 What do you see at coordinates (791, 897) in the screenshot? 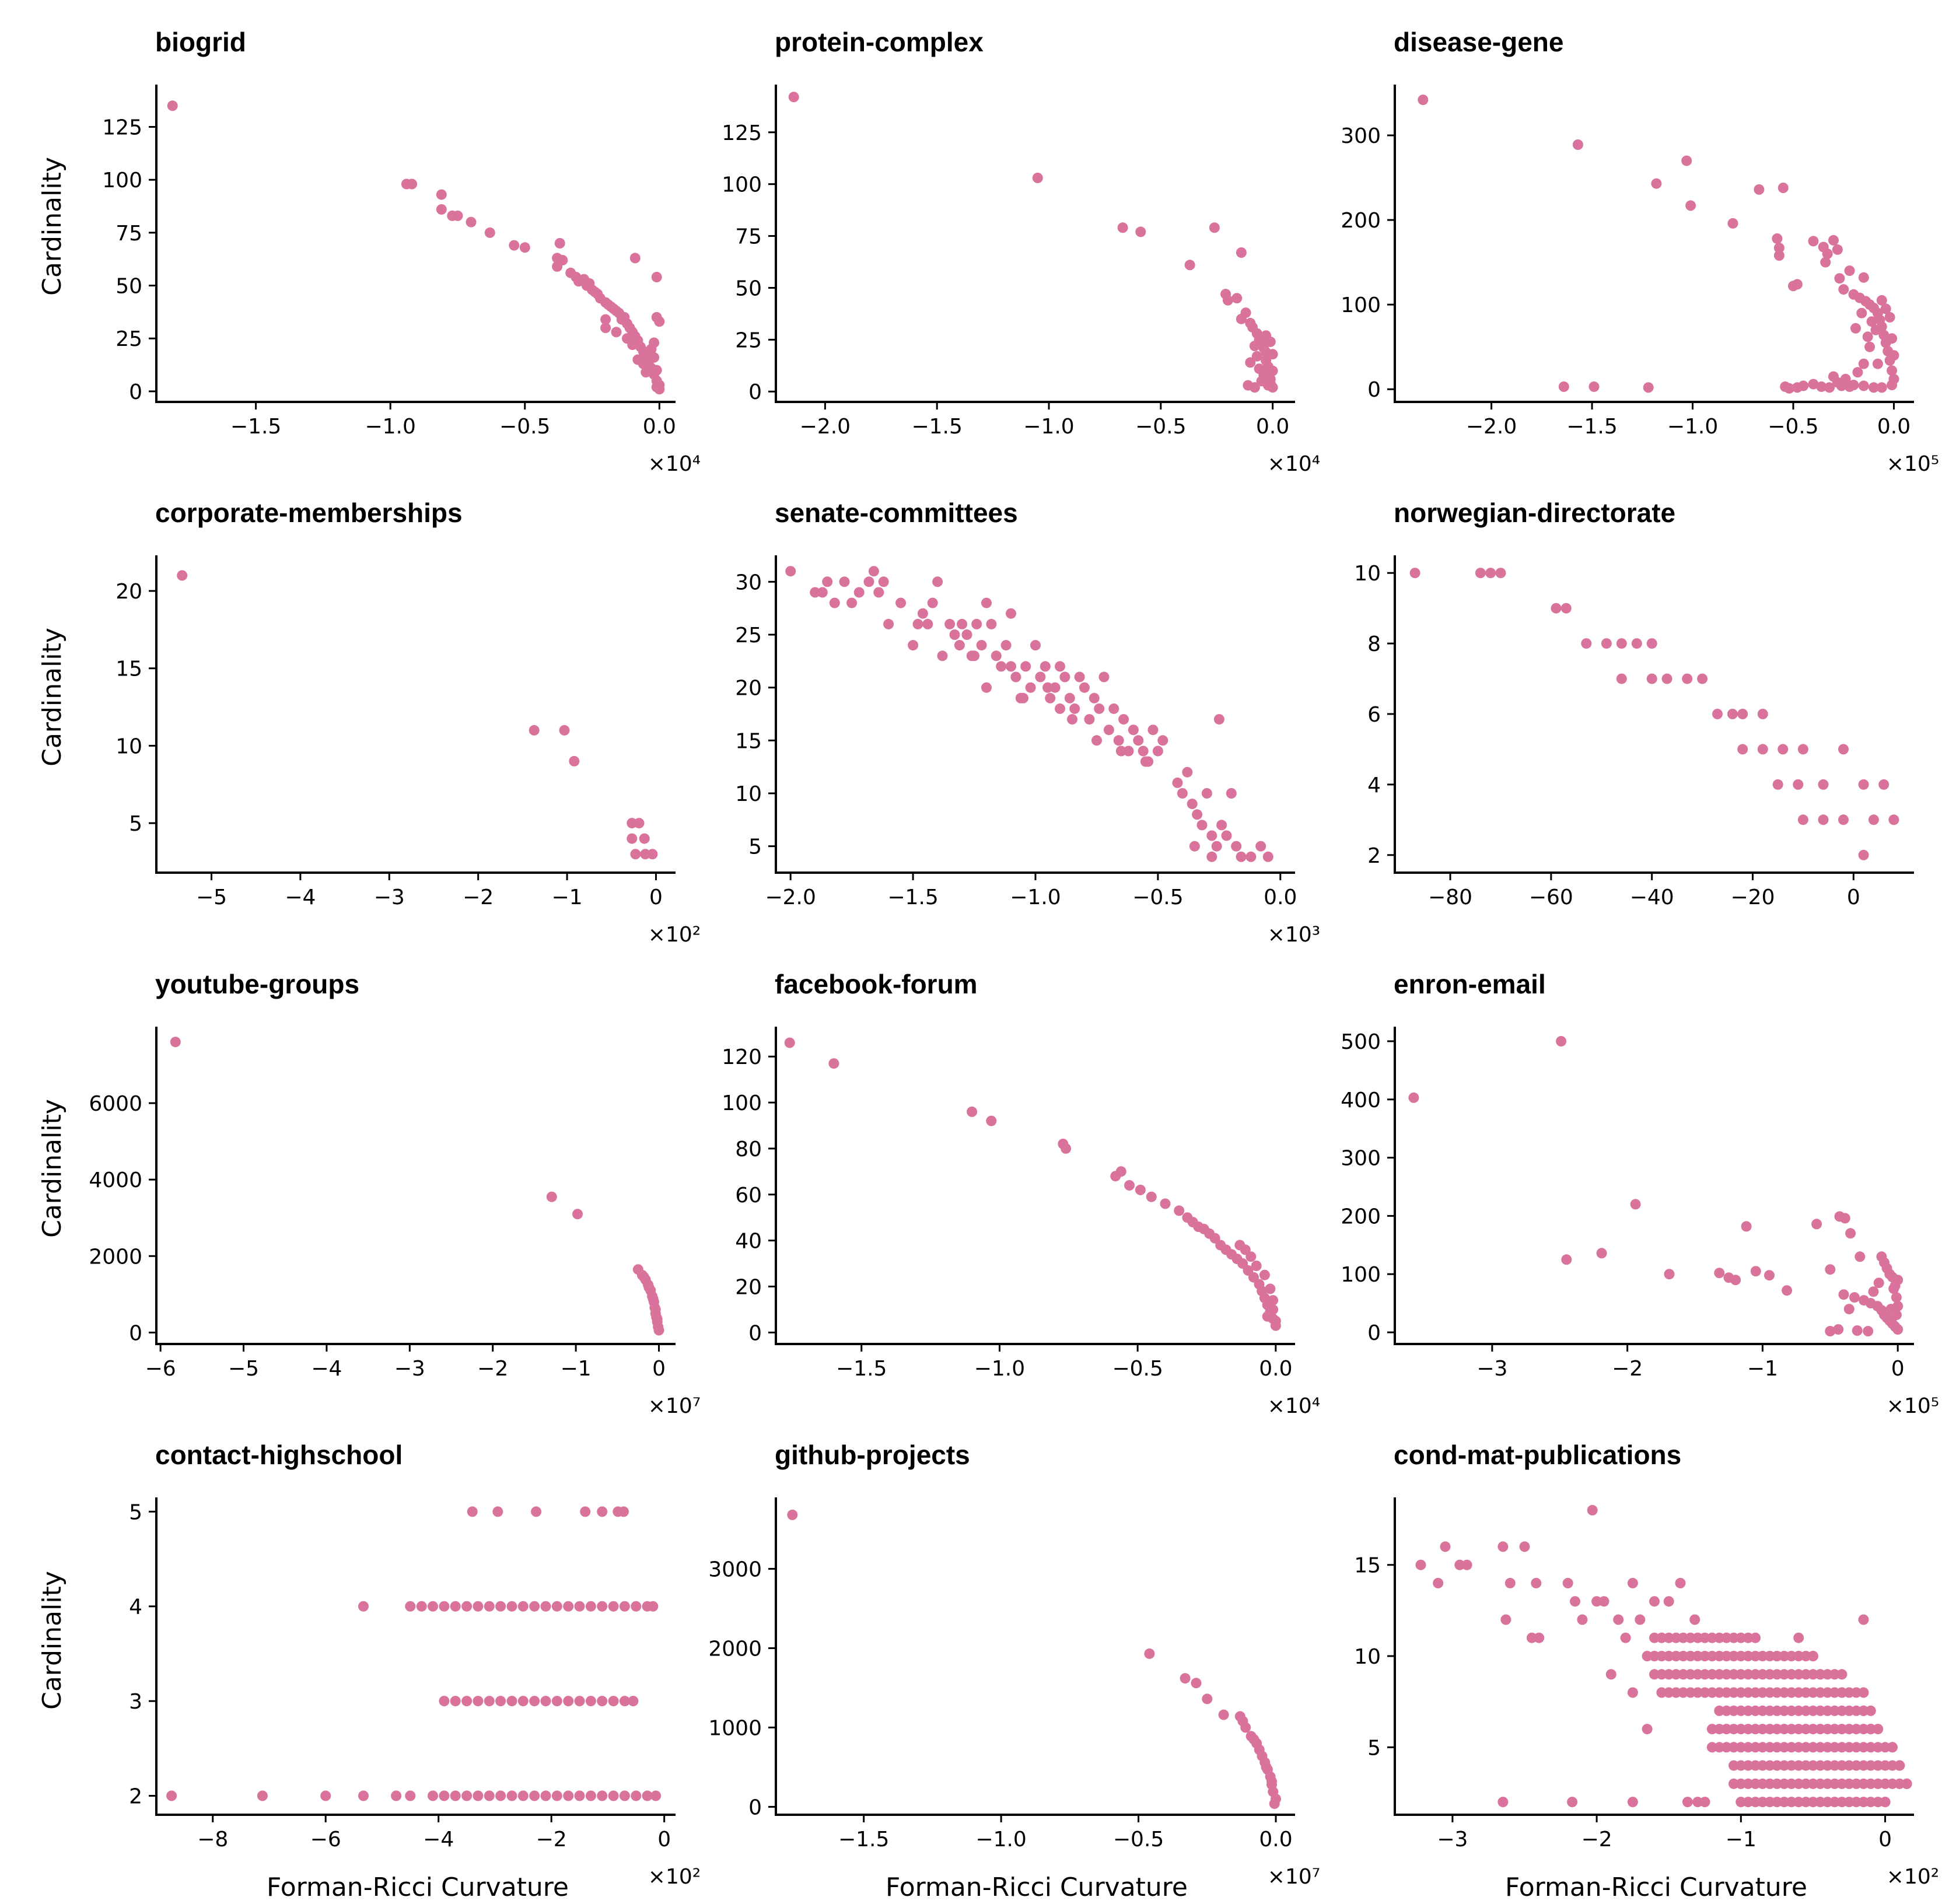
I see `x-tick-label: −2.0` at bounding box center [791, 897].